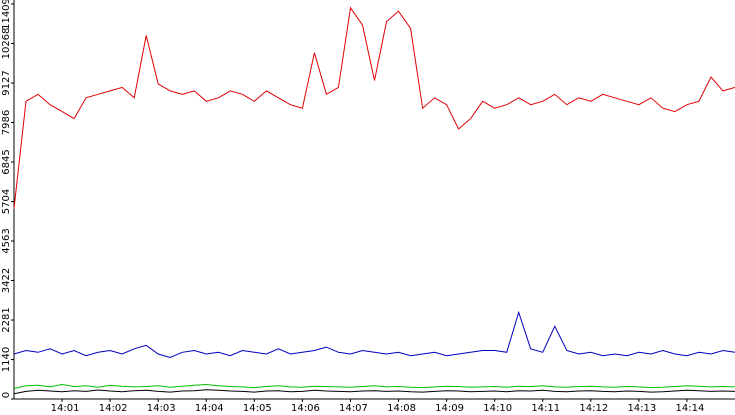  What do you see at coordinates (353, 408) in the screenshot?
I see `x-tick-label: 14:07` at bounding box center [353, 408].